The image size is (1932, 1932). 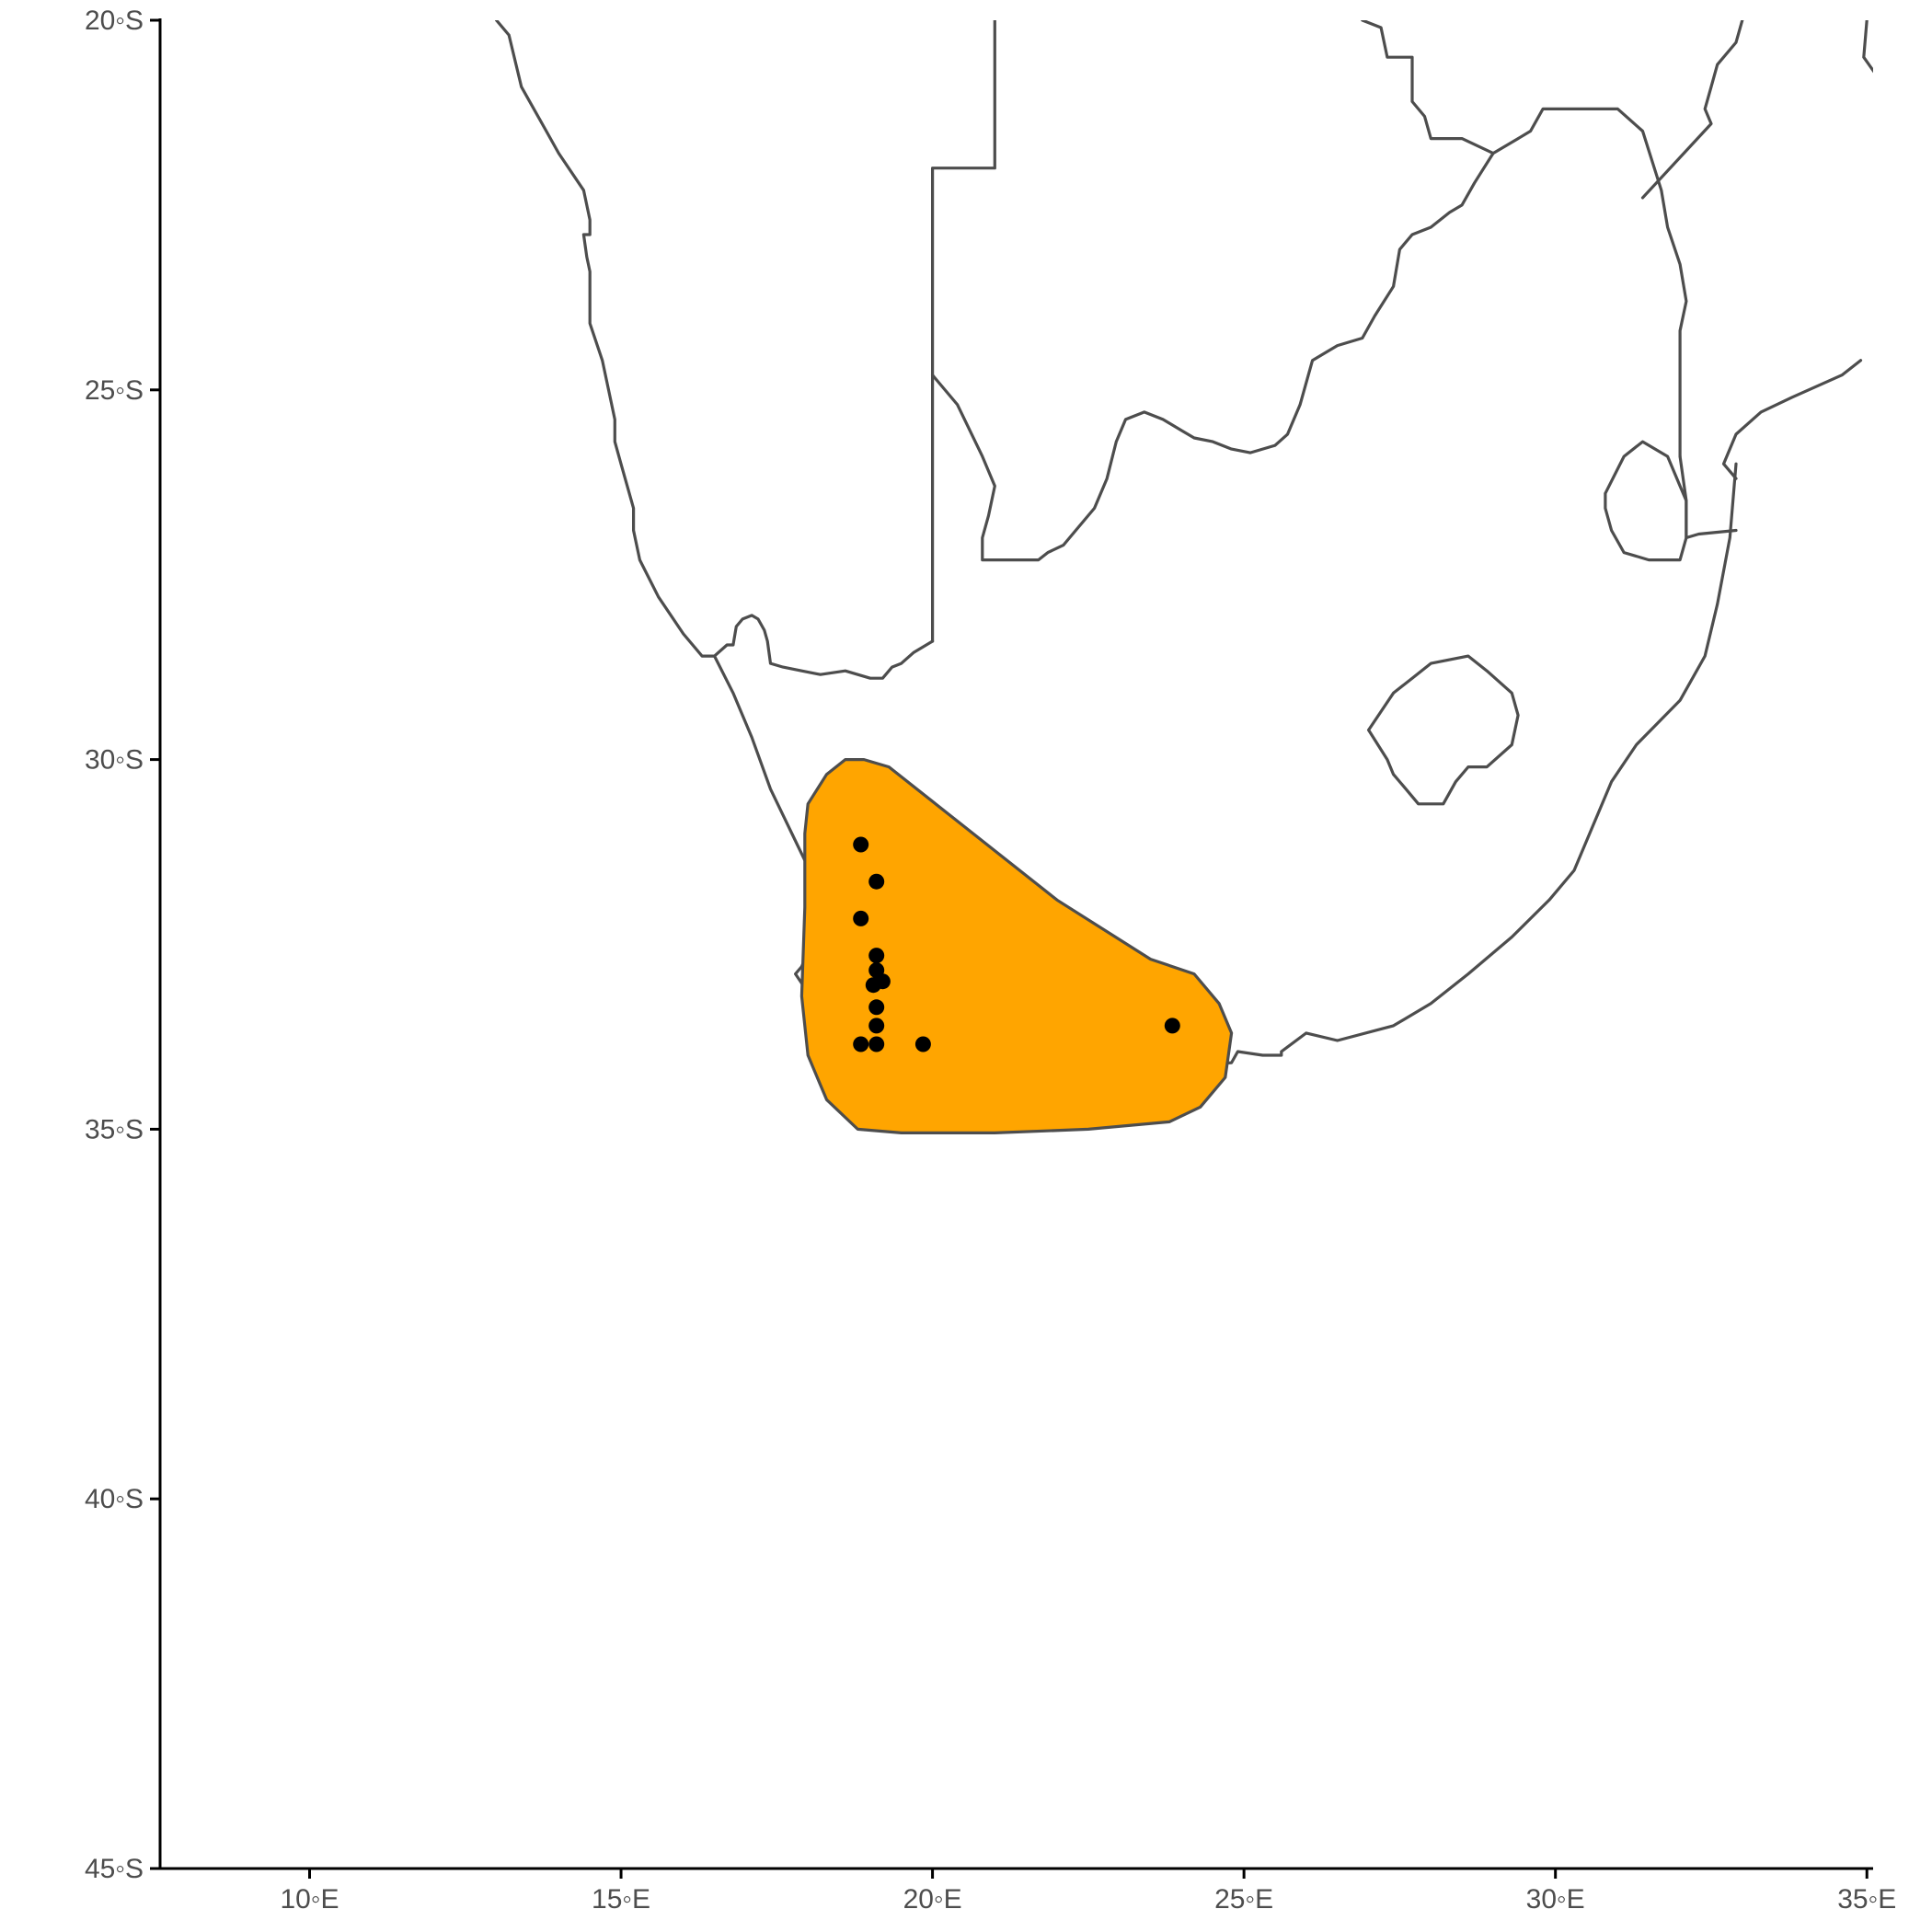 I want to click on y-tick-label: 45◦S, so click(x=114, y=1869).